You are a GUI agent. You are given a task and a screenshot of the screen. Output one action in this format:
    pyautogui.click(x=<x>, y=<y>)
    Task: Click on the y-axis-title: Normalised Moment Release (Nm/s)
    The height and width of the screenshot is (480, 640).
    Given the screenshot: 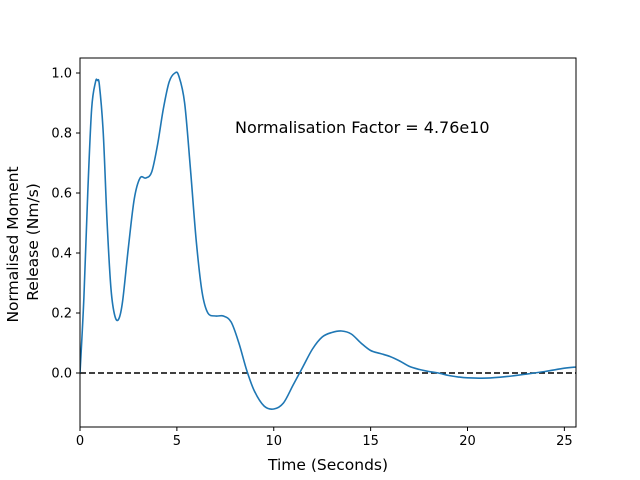 What is the action you would take?
    pyautogui.click(x=23, y=241)
    